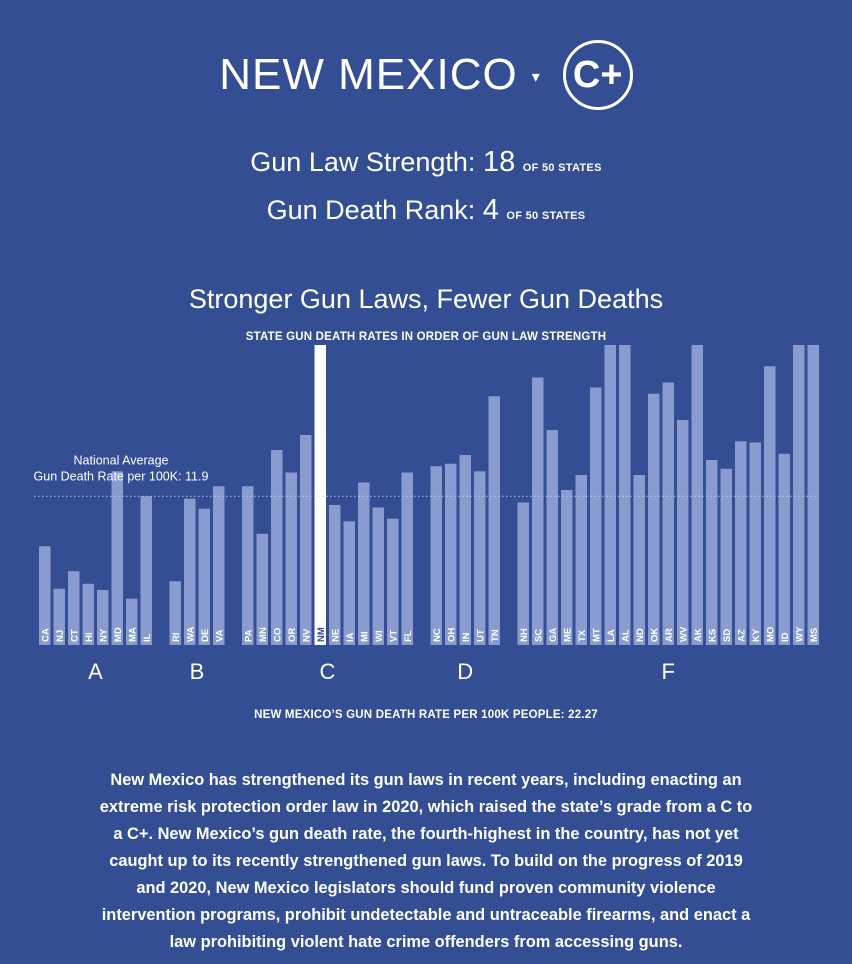  I want to click on bar-label-or: OR, so click(292, 635).